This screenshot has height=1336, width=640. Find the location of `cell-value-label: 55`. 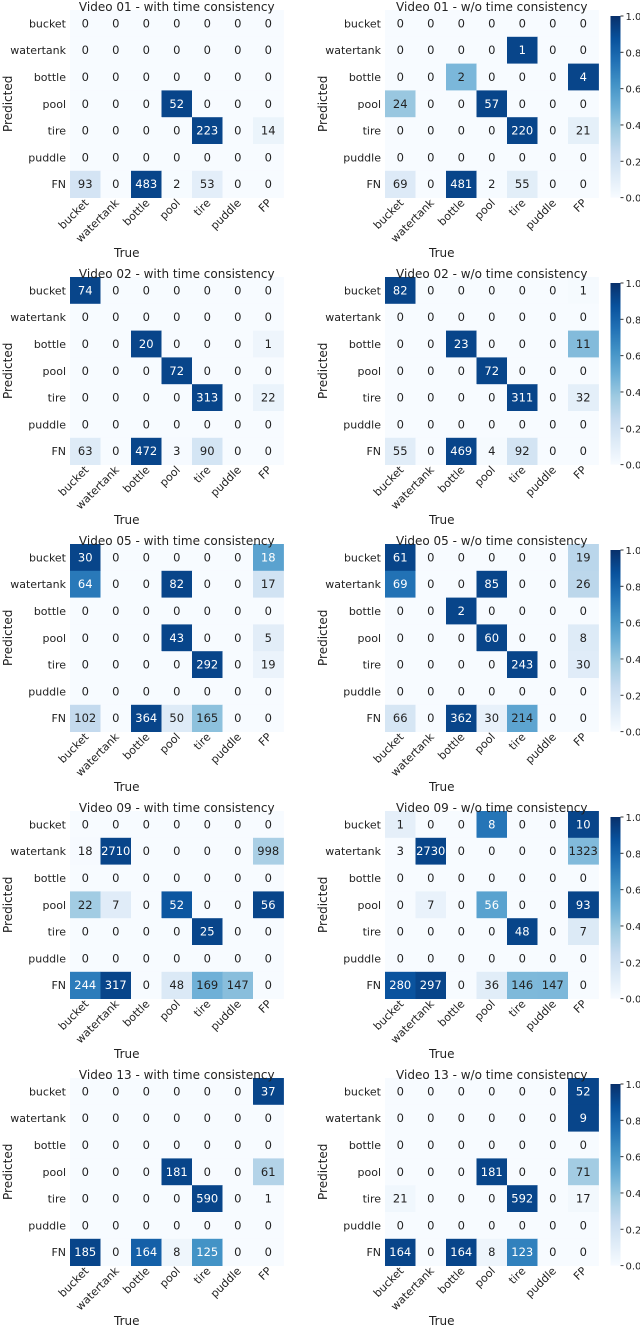

cell-value-label: 55 is located at coordinates (522, 184).